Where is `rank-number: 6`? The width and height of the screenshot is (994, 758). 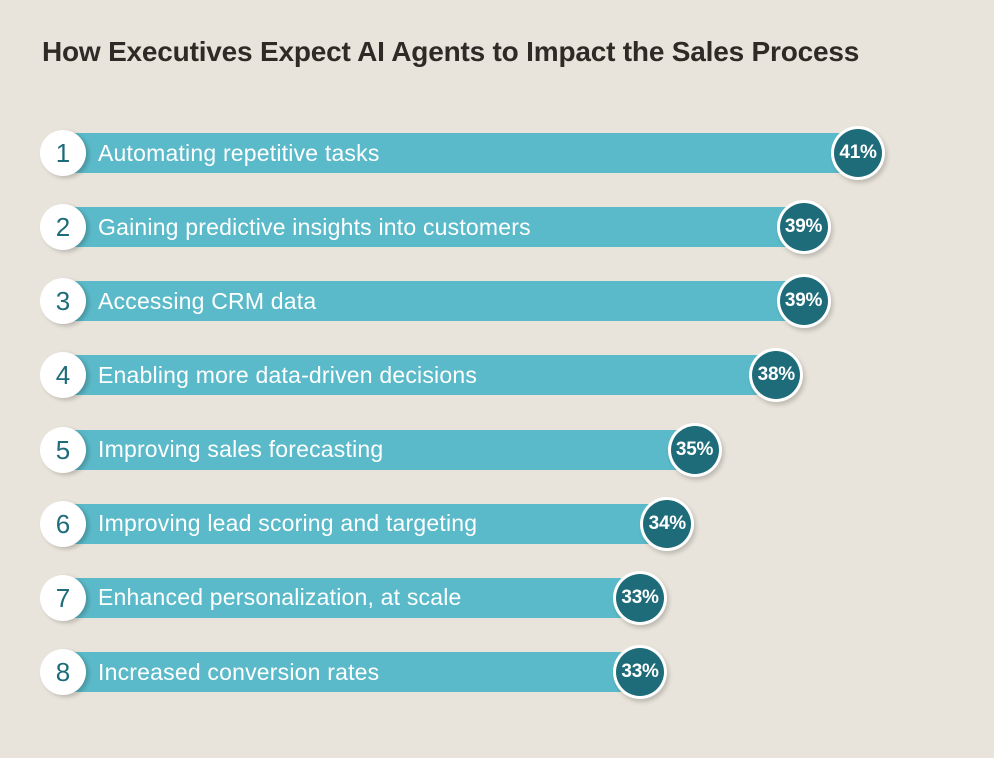
rank-number: 6 is located at coordinates (63, 523).